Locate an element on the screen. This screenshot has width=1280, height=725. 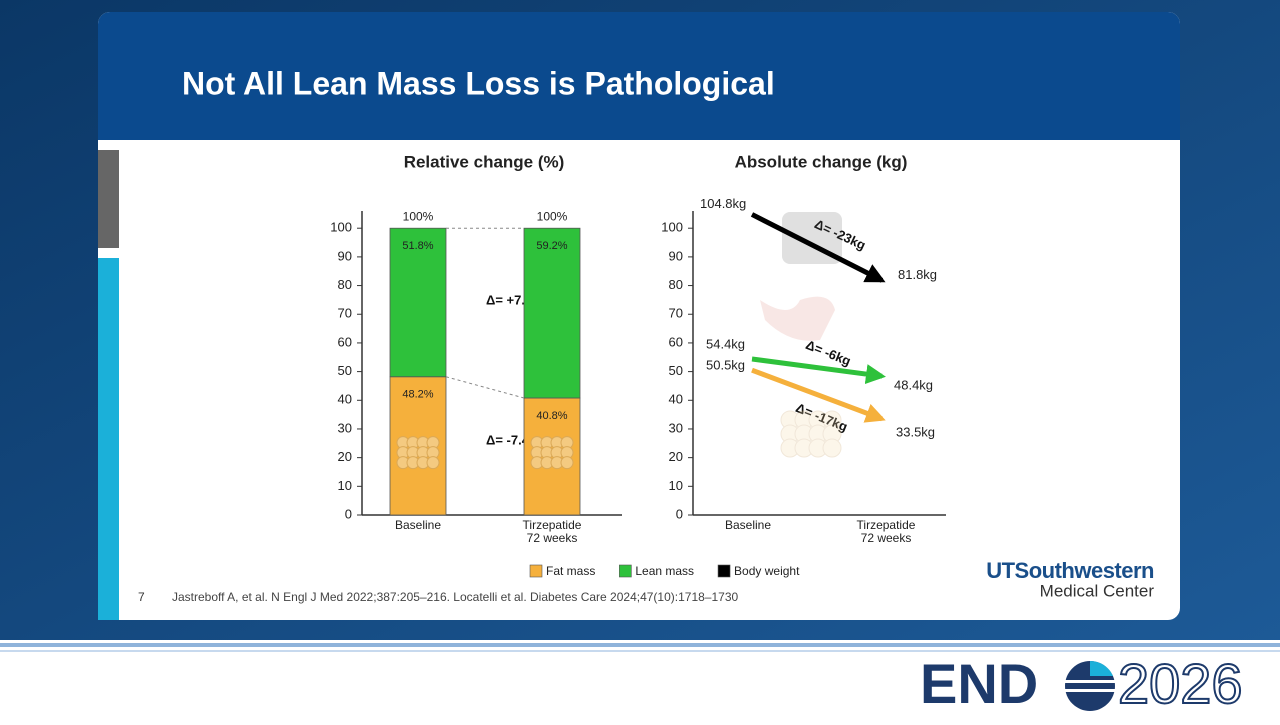
value-label: 54.4kg is located at coordinates (725, 343).